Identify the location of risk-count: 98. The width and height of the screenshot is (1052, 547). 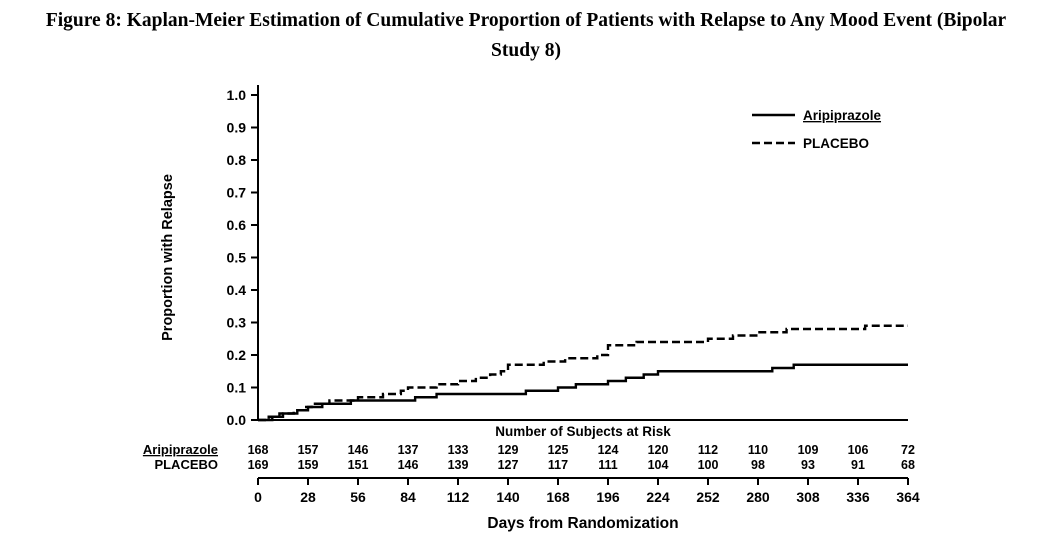
(758, 465).